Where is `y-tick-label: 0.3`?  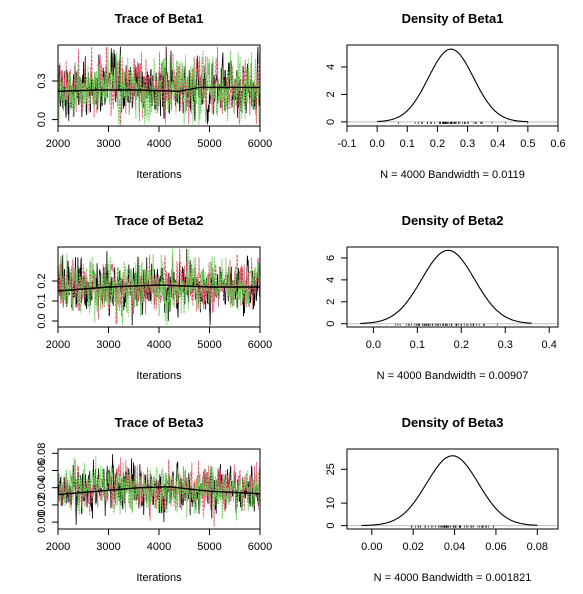
y-tick-label: 0.3 is located at coordinates (42, 80).